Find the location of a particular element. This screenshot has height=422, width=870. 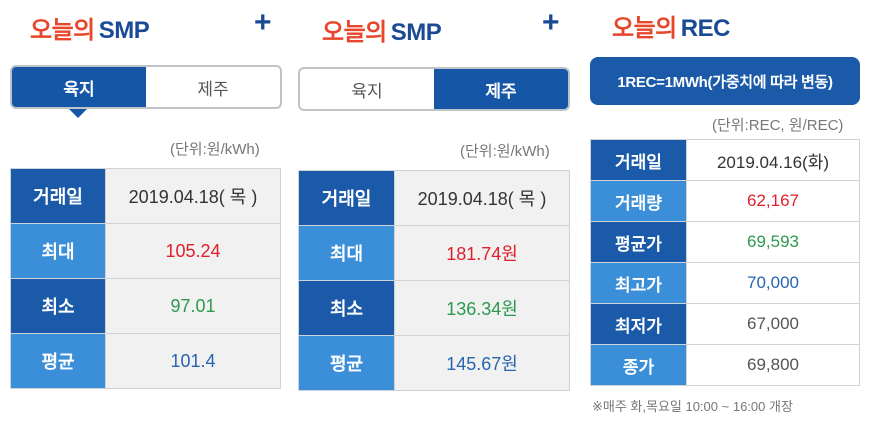

table-row: 종가 69,800 is located at coordinates (725, 365).